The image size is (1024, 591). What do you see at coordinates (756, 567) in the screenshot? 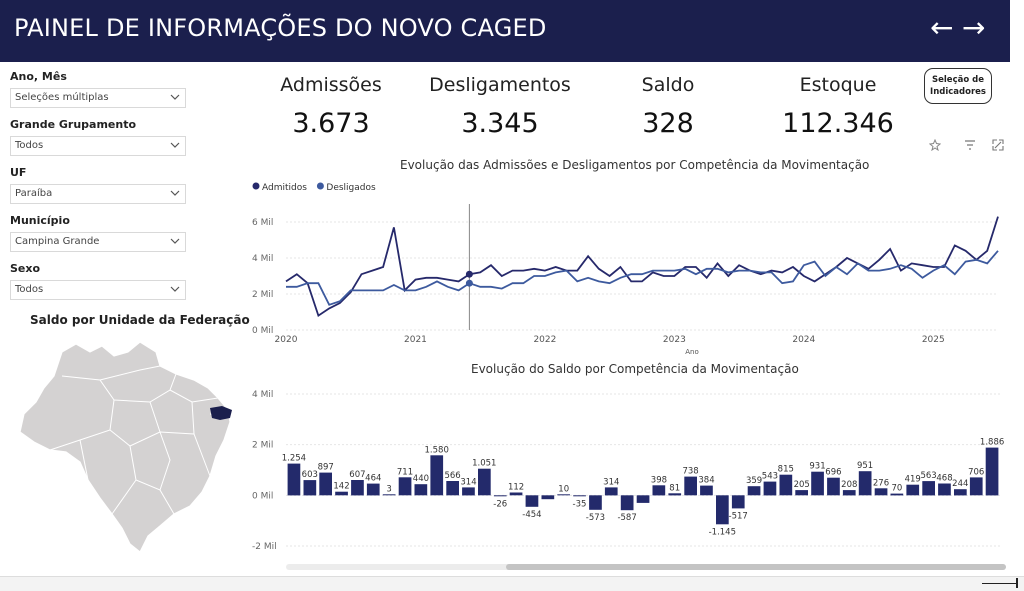
I see `scrollbar-thumb` at bounding box center [756, 567].